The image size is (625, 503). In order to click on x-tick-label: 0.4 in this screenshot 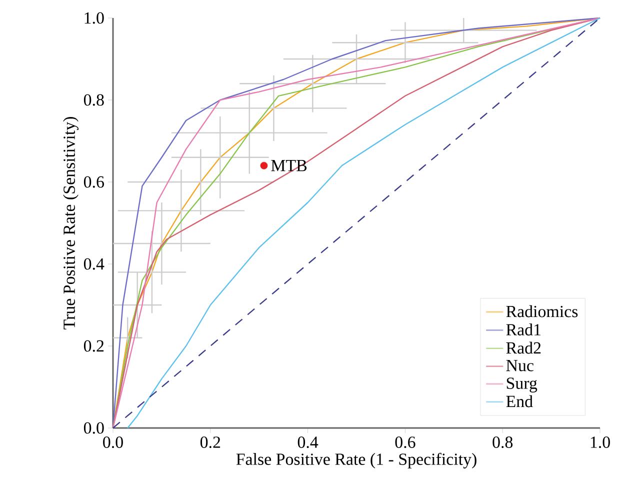, I will do `click(308, 442)`.